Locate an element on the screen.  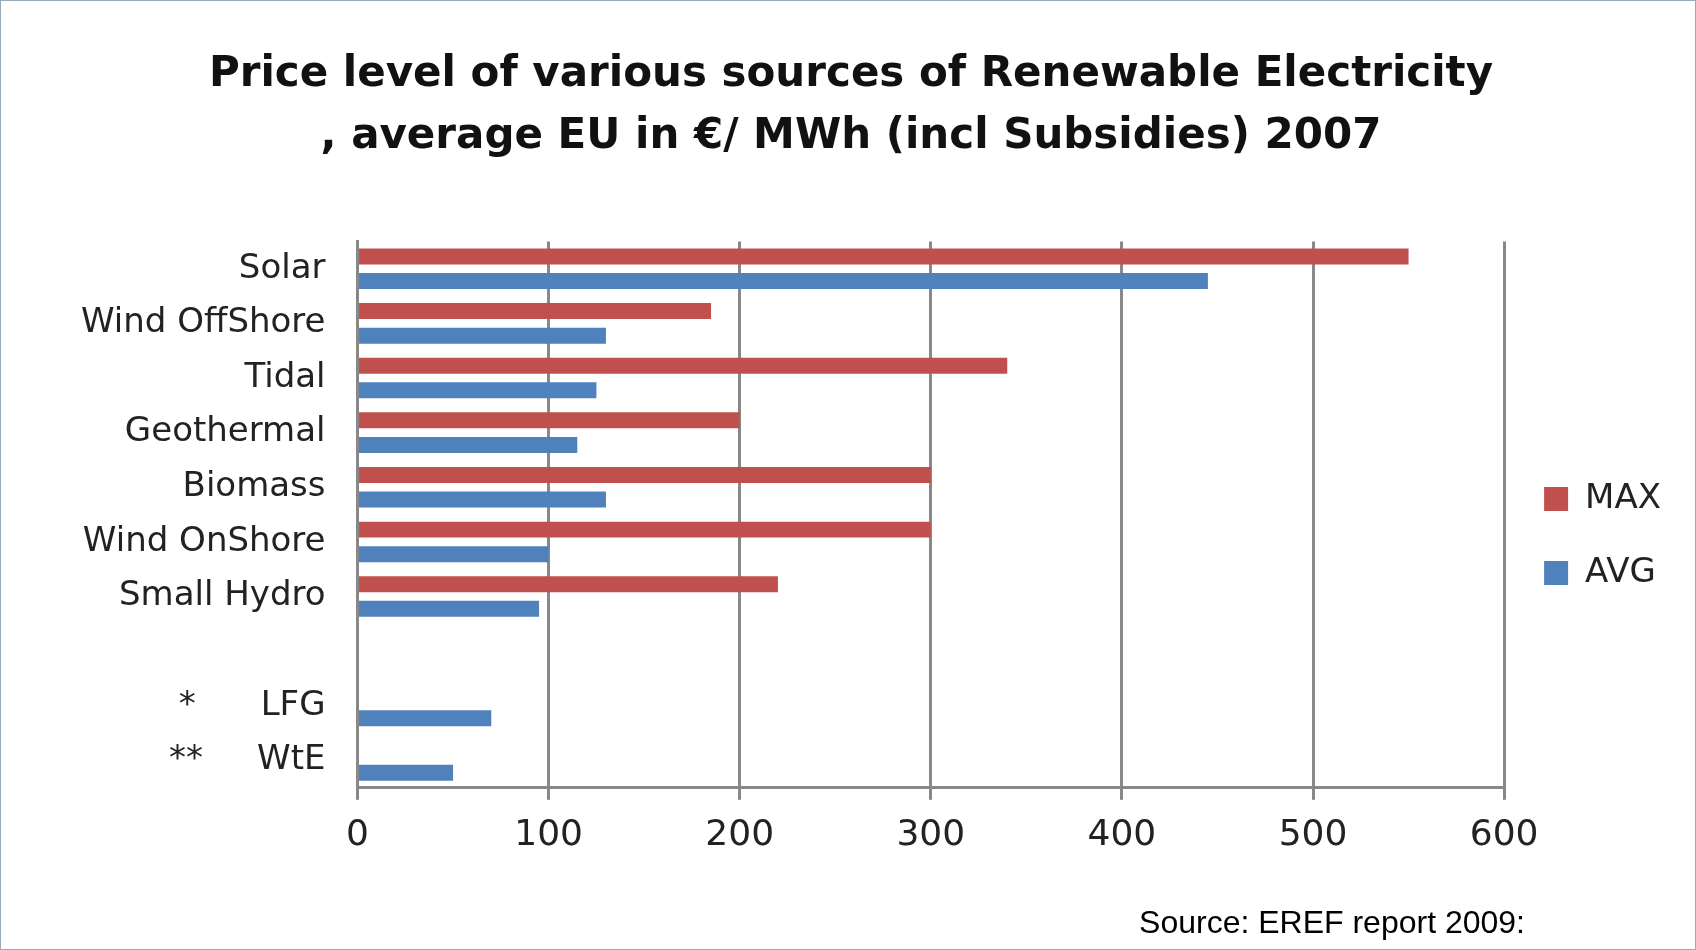
x-tick-label: 600 is located at coordinates (1504, 832).